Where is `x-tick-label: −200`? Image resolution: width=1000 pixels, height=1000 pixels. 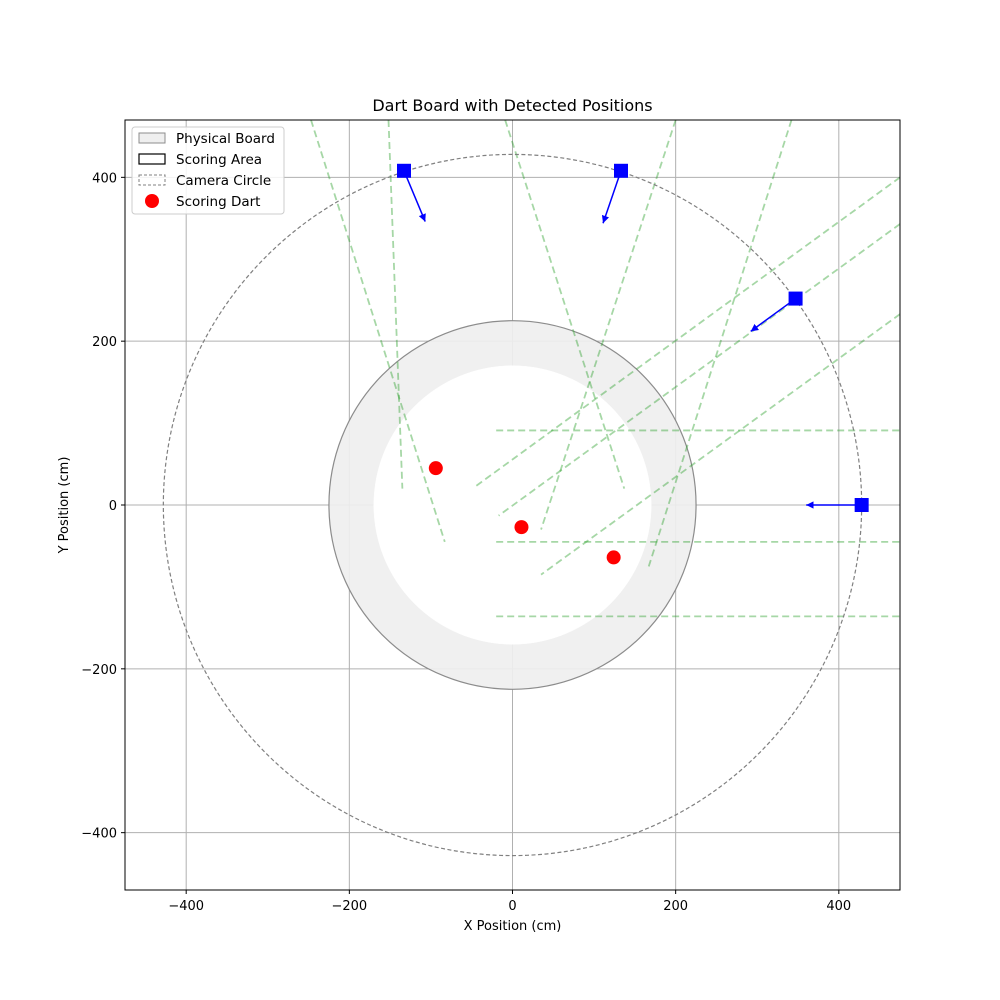
x-tick-label: −200 is located at coordinates (349, 906).